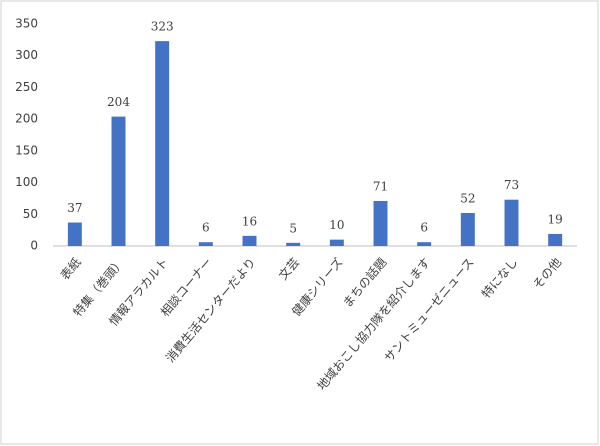  What do you see at coordinates (293, 228) in the screenshot?
I see `value-label: 5` at bounding box center [293, 228].